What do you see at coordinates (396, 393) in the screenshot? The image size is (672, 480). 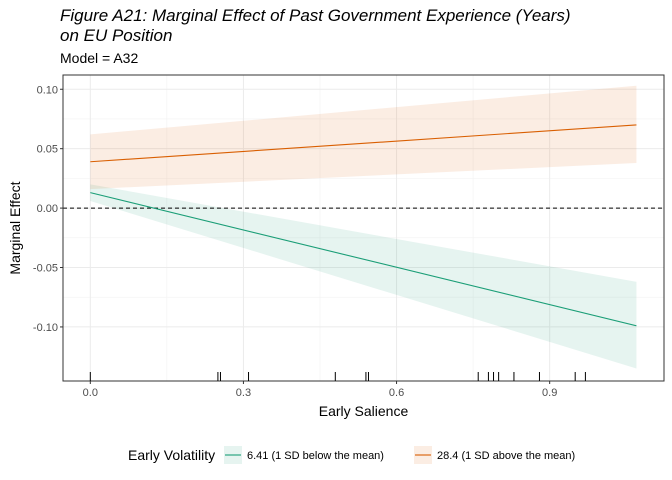 I see `x-tick-label: 0.6` at bounding box center [396, 393].